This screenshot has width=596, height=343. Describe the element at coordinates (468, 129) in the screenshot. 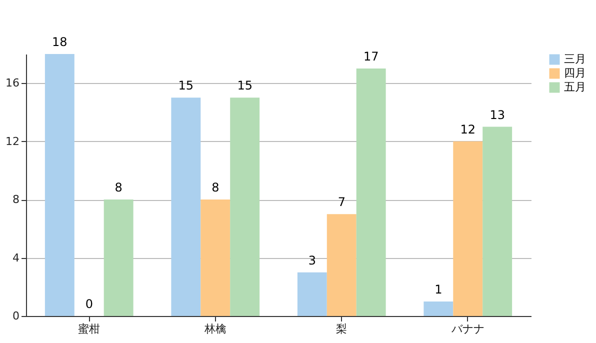

I see `data-label: 12` at that location.